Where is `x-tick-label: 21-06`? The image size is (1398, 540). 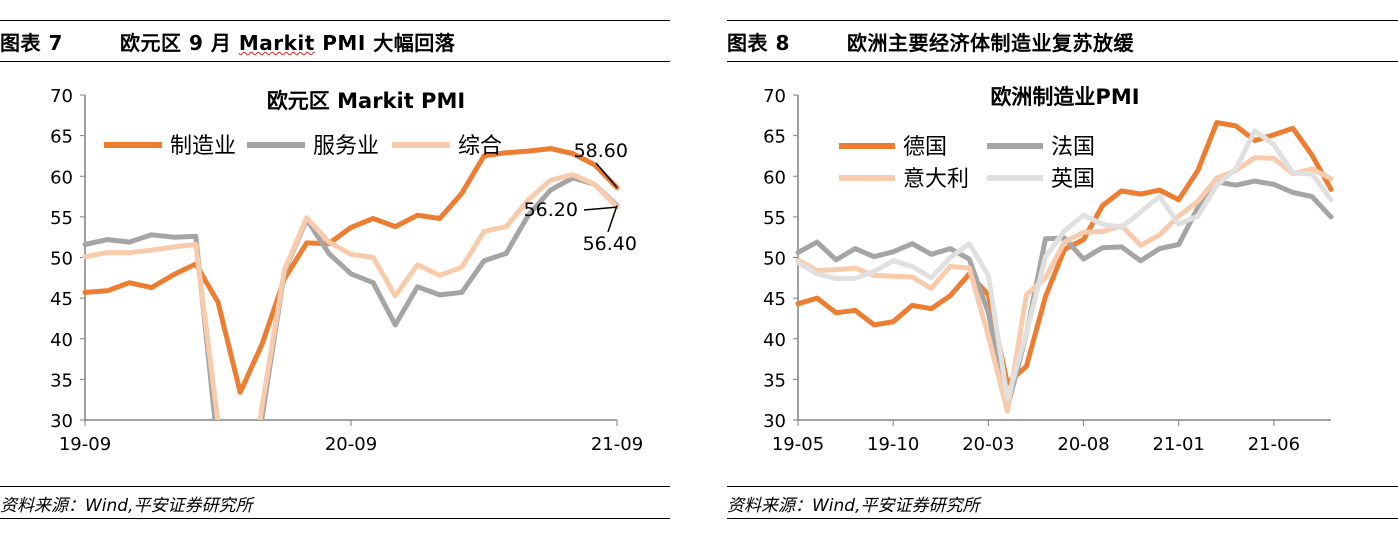
x-tick-label: 21-06 is located at coordinates (1274, 444).